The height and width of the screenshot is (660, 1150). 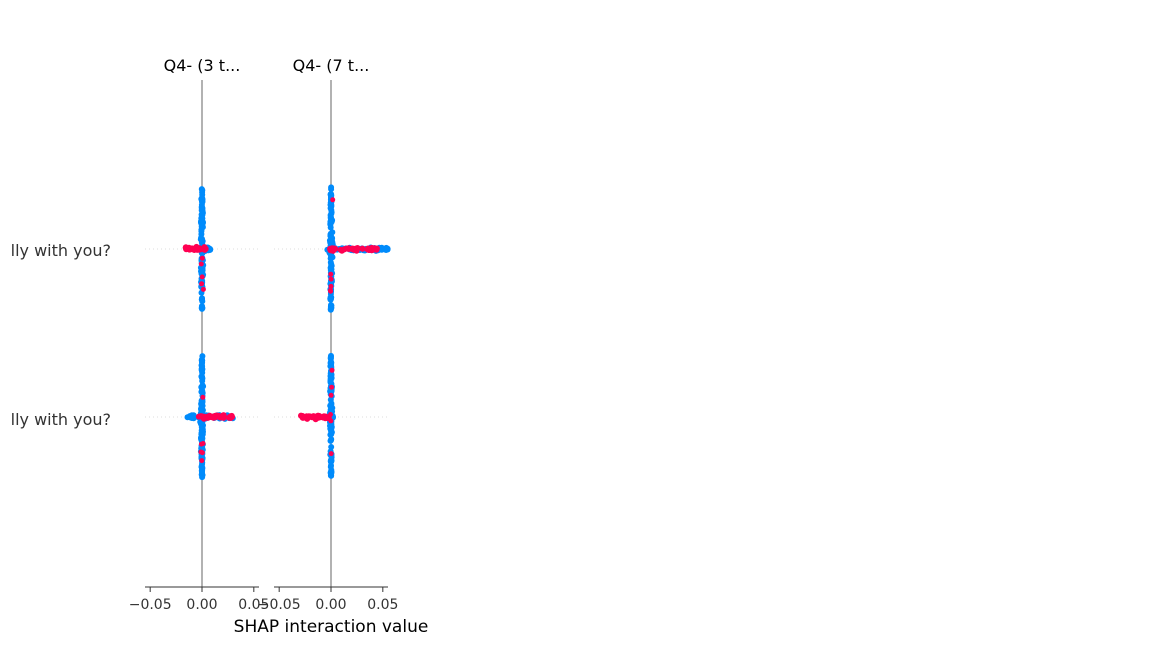 I want to click on panel-2: Q4- (7 t... −0.05 0.00 0.05, so click(x=328, y=334).